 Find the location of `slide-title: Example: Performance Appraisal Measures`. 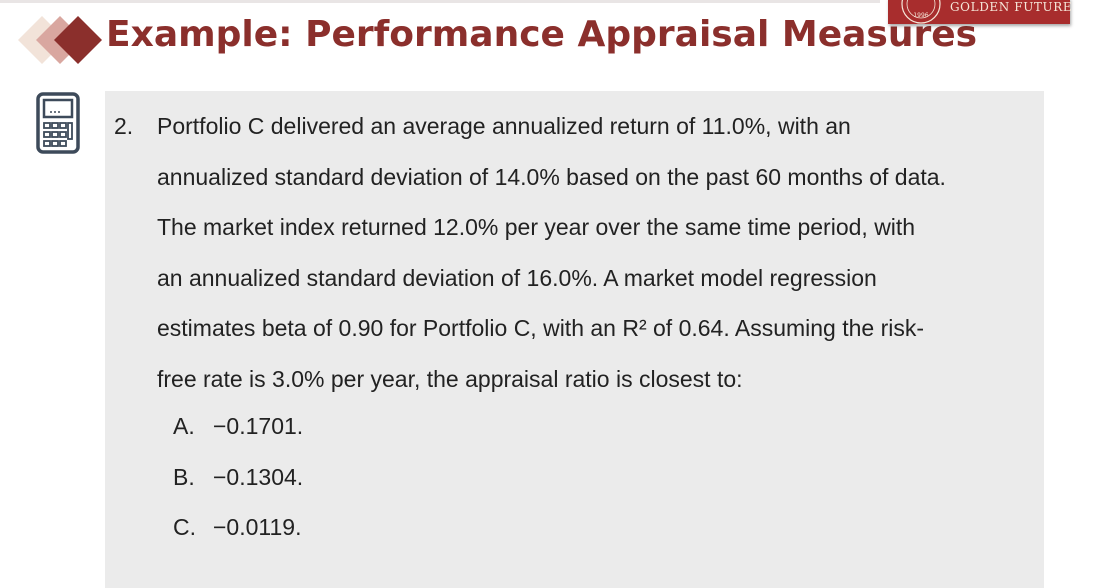

slide-title: Example: Performance Appraisal Measures is located at coordinates (542, 34).